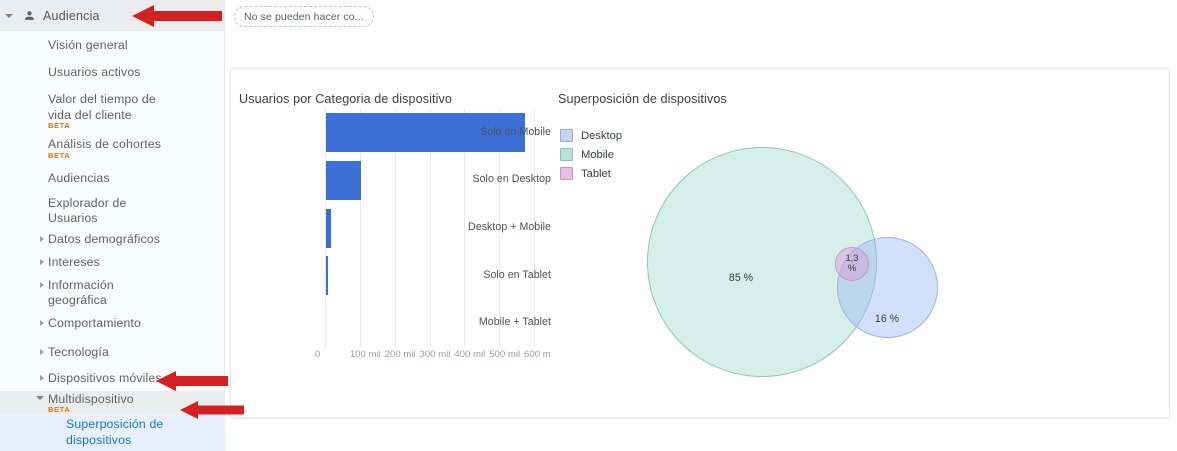 The height and width of the screenshot is (451, 1177). Describe the element at coordinates (94, 72) in the screenshot. I see `sidebar-item-label: Usuarios activos` at that location.